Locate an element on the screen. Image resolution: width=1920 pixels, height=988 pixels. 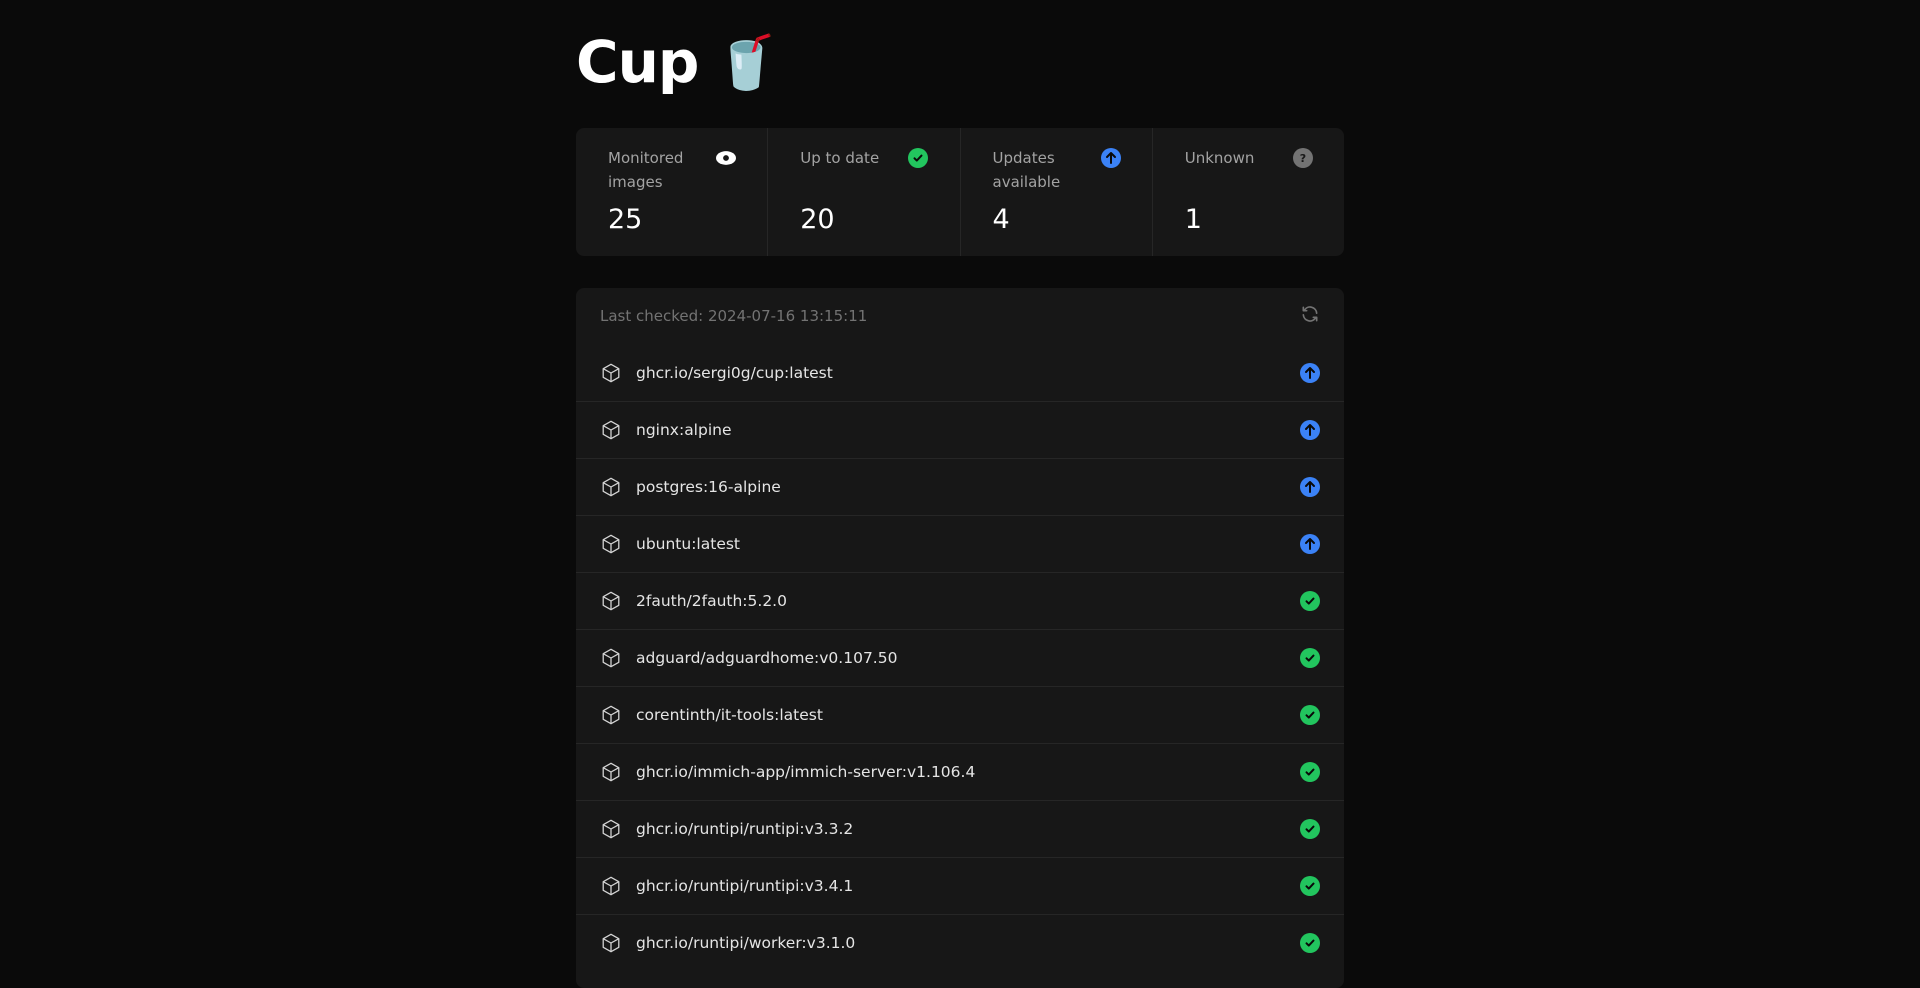
list-item: ghcr.io/runtipi/worker:v3.1.0 is located at coordinates (960, 942).